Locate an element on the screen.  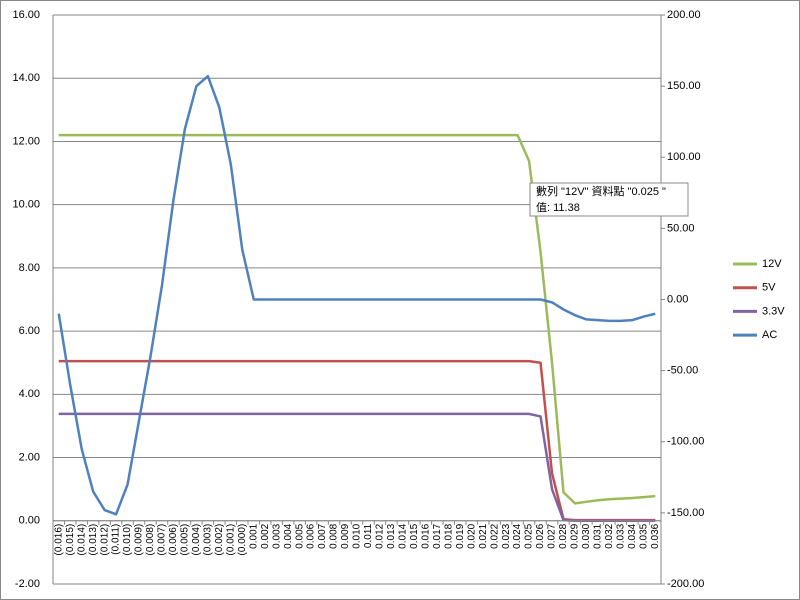
x-tick-label: (0.003) is located at coordinates (208, 540).